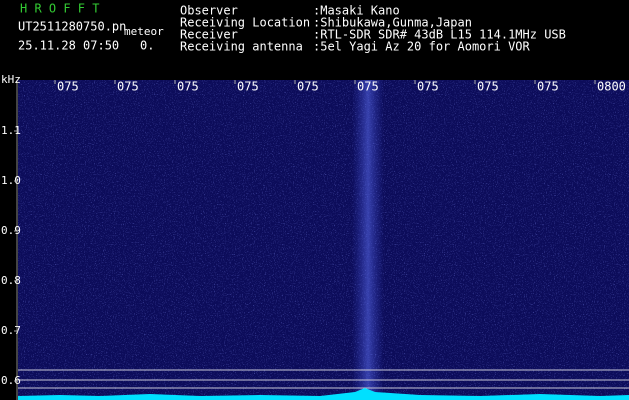 Image resolution: width=629 pixels, height=400 pixels. Describe the element at coordinates (11, 79) in the screenshot. I see `freq-unit: kHz` at that location.